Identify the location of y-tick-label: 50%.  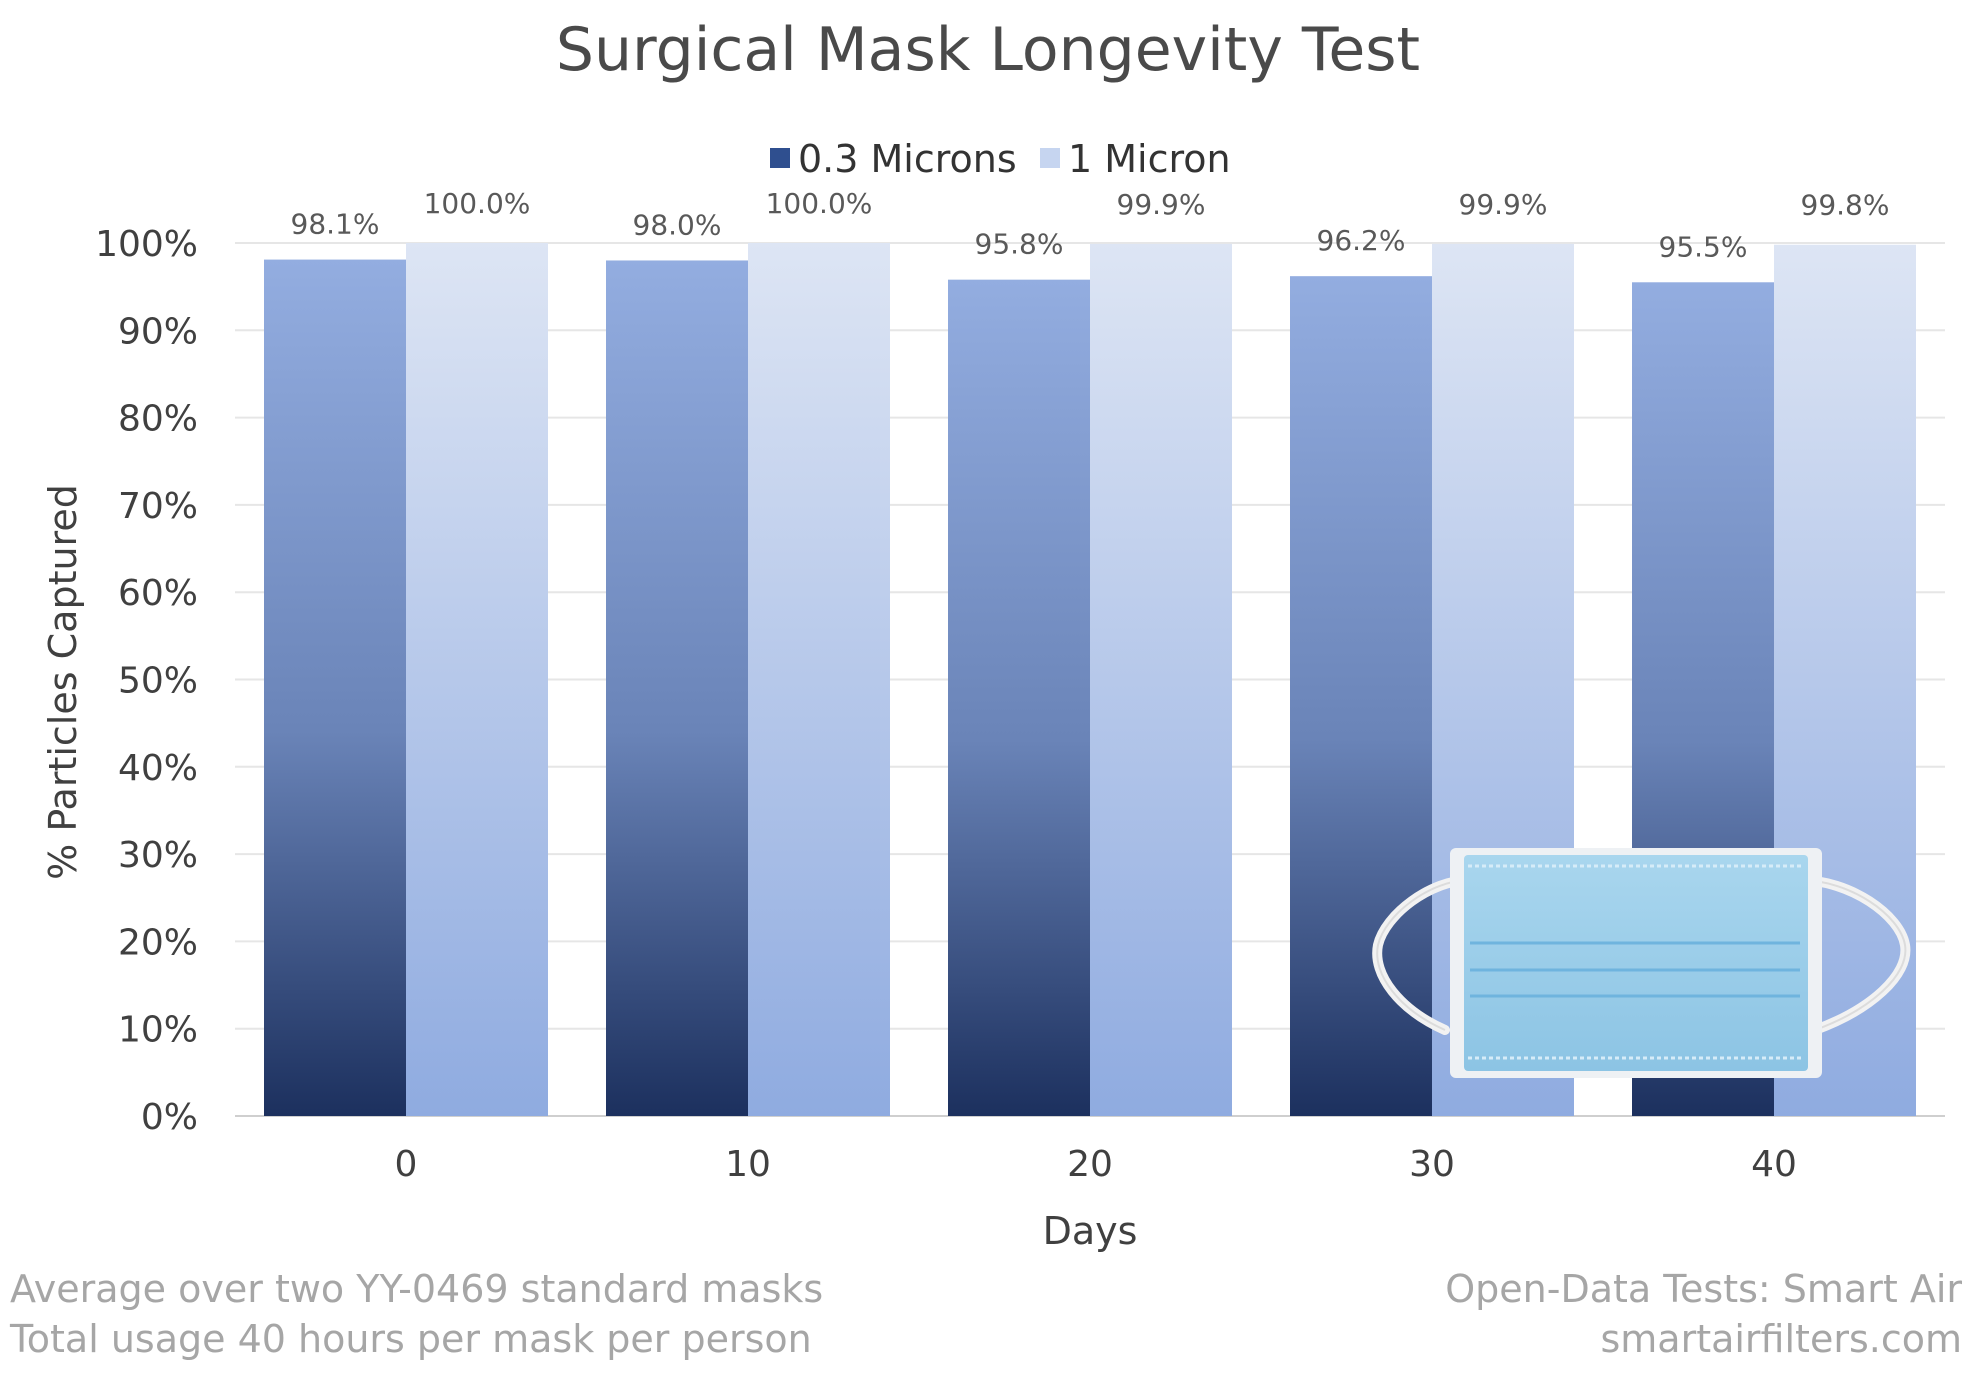
(158, 681).